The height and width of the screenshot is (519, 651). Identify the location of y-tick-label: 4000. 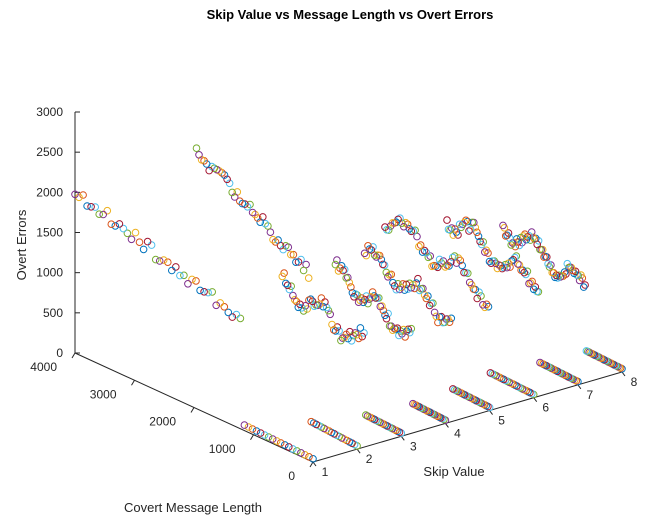
(43, 367).